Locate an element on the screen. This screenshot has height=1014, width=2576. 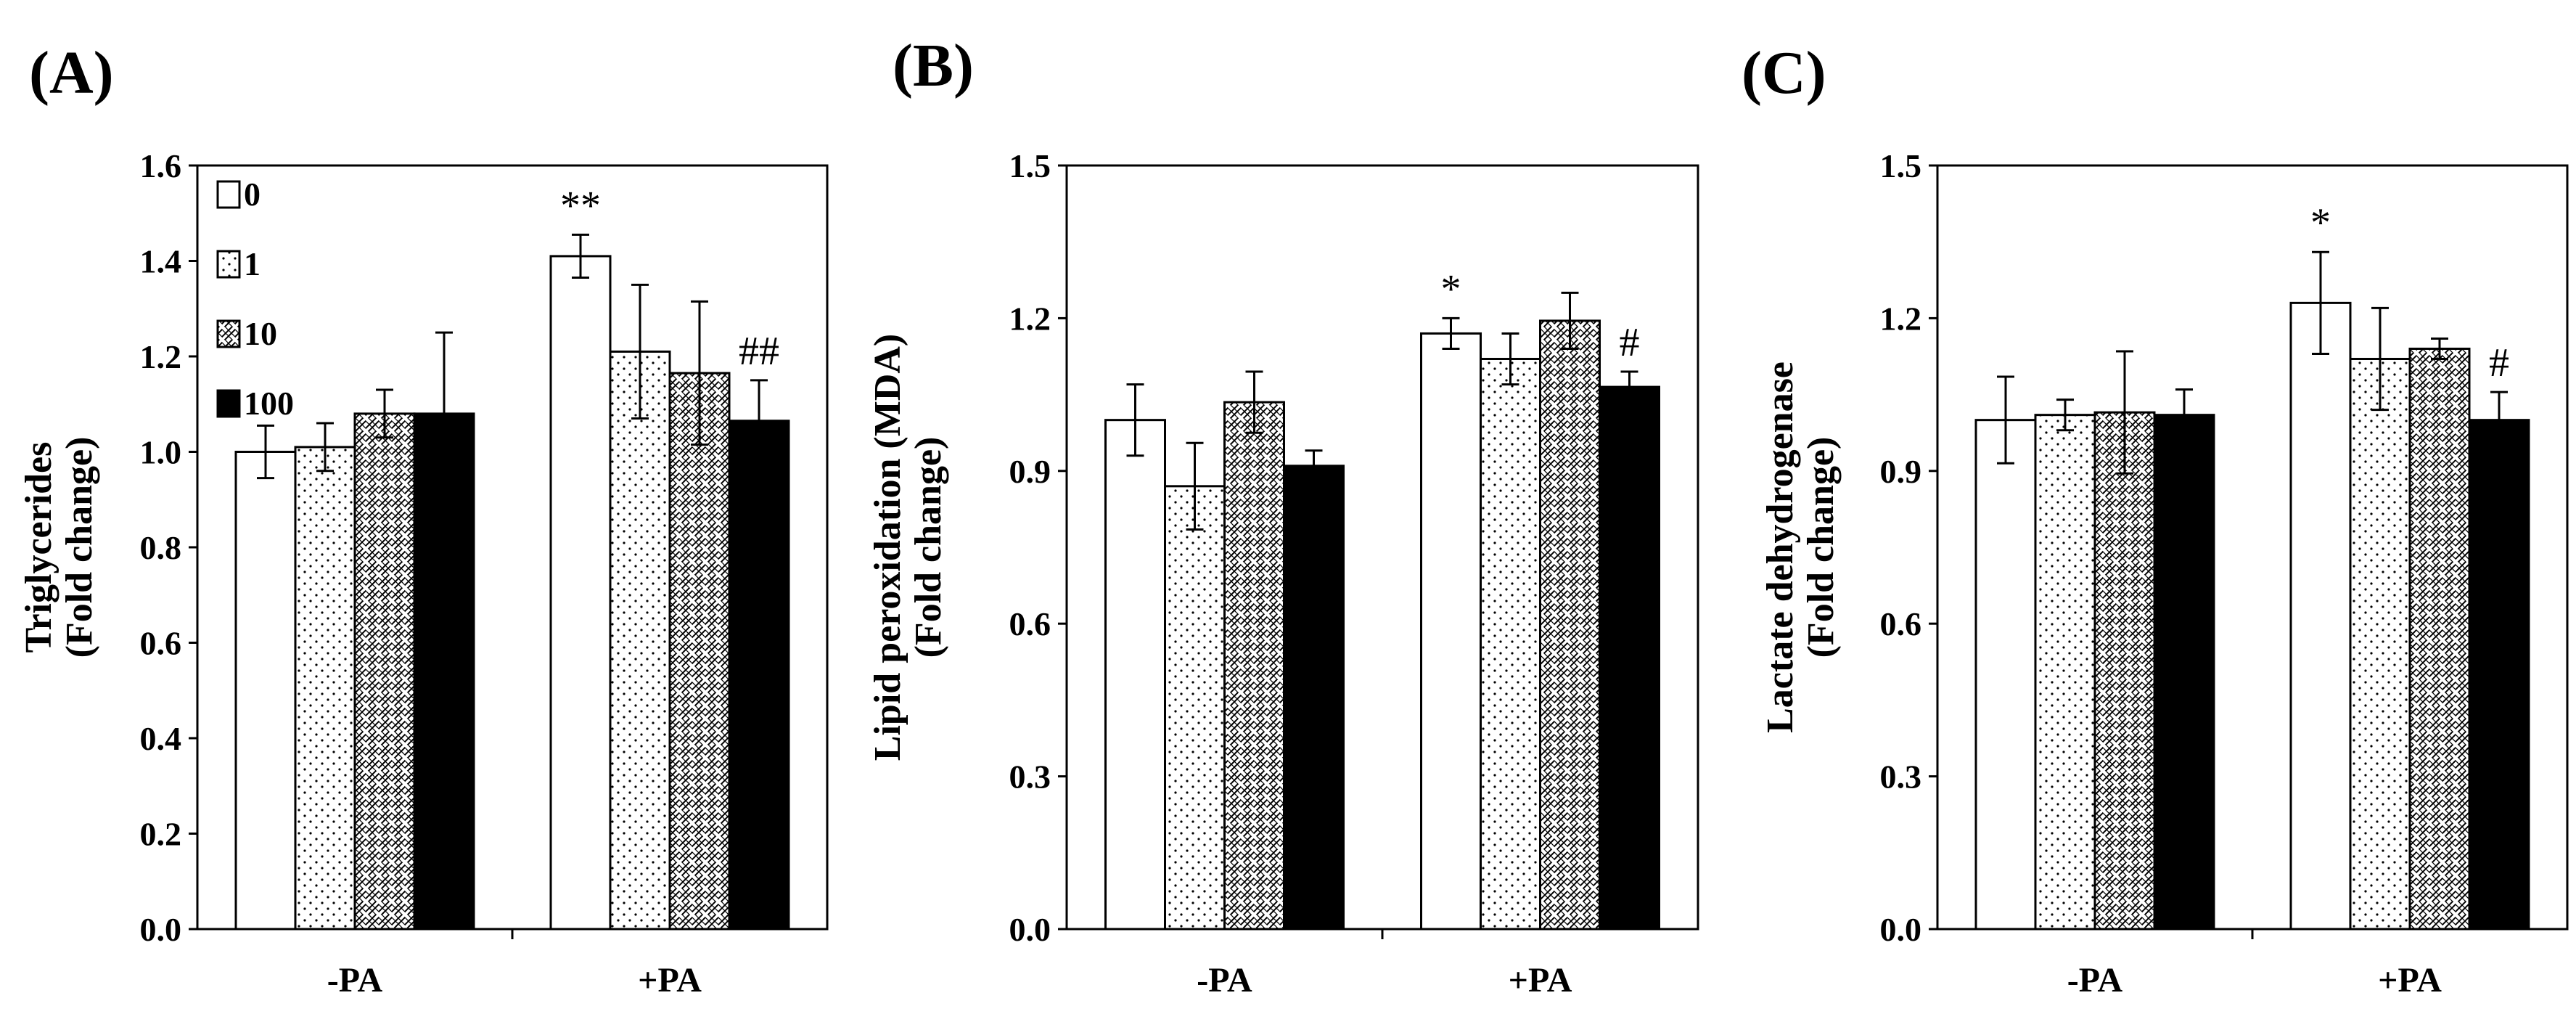
y-tick-label: 1.6 is located at coordinates (161, 165).